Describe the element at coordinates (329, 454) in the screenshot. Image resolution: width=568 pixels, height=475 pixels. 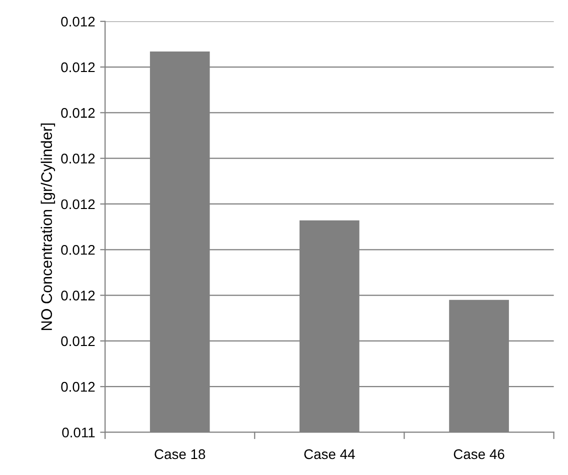
I see `x-tick-label: Case 44` at that location.